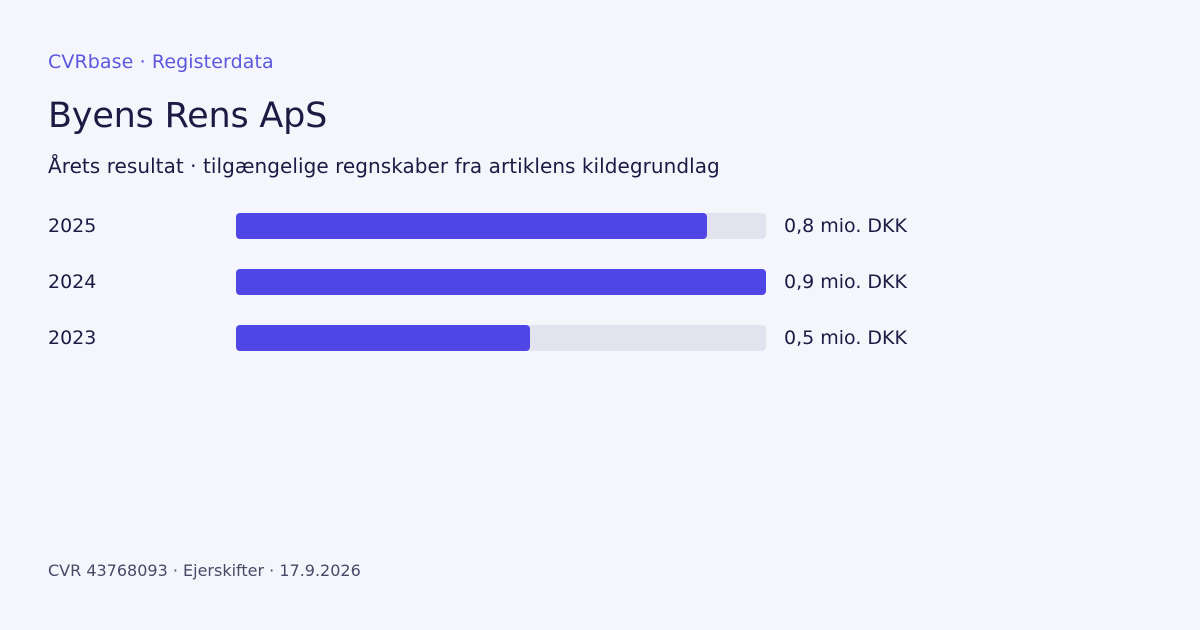 The height and width of the screenshot is (630, 1200). Describe the element at coordinates (845, 226) in the screenshot. I see `value-label: 0,8 mio. DKK` at that location.